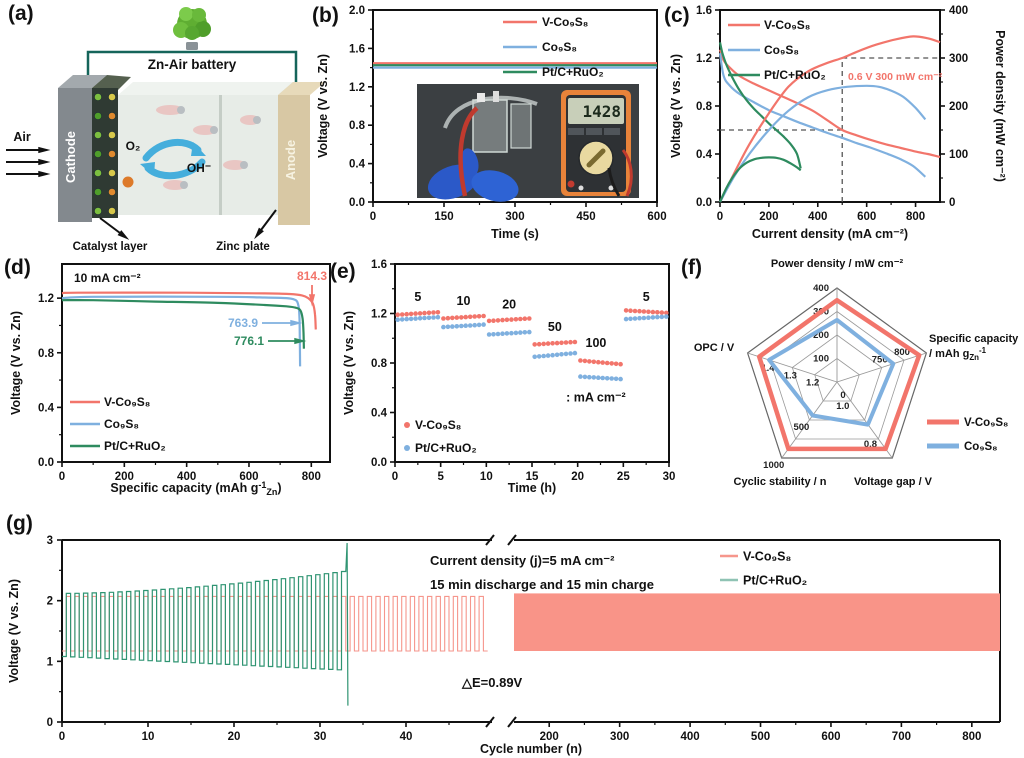 This screenshot has height=758, width=1024. Describe the element at coordinates (343, 271) in the screenshot. I see `panel-e-letter: (e)` at that location.